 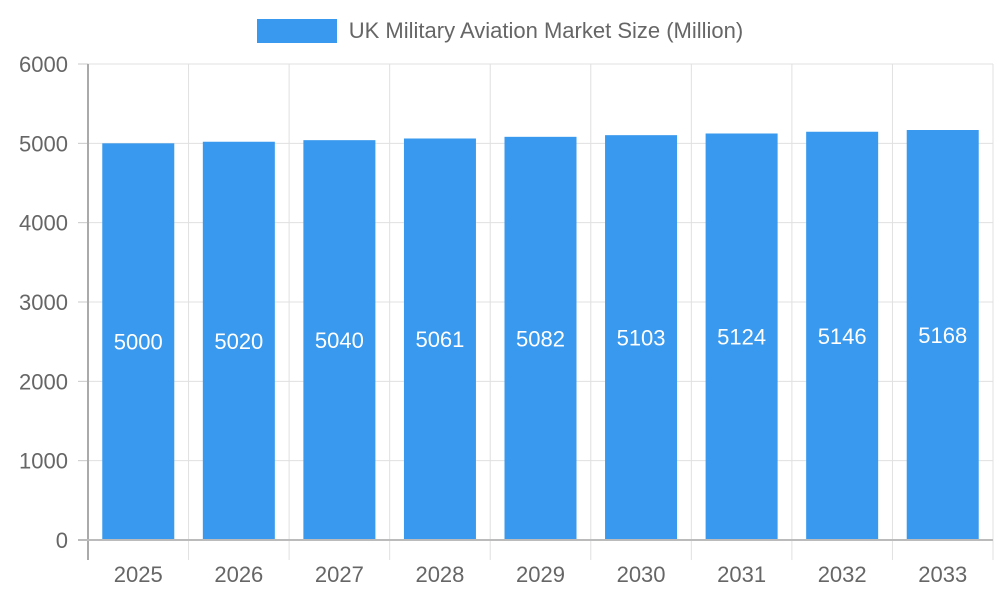 I want to click on y-tick-label: 2000, so click(x=43, y=381).